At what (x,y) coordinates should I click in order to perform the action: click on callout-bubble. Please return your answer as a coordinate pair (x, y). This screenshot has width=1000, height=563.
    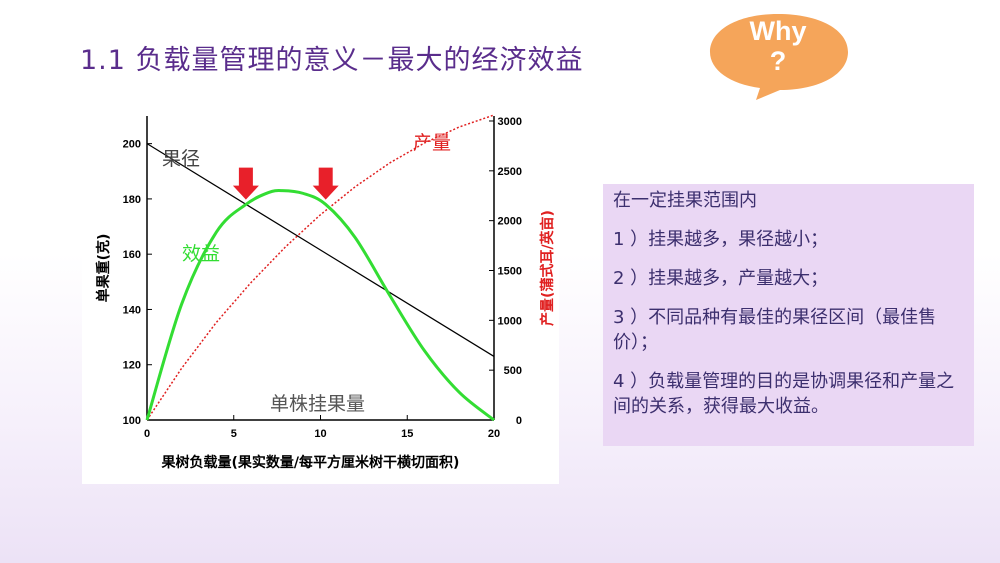
    Looking at the image, I should click on (779, 57).